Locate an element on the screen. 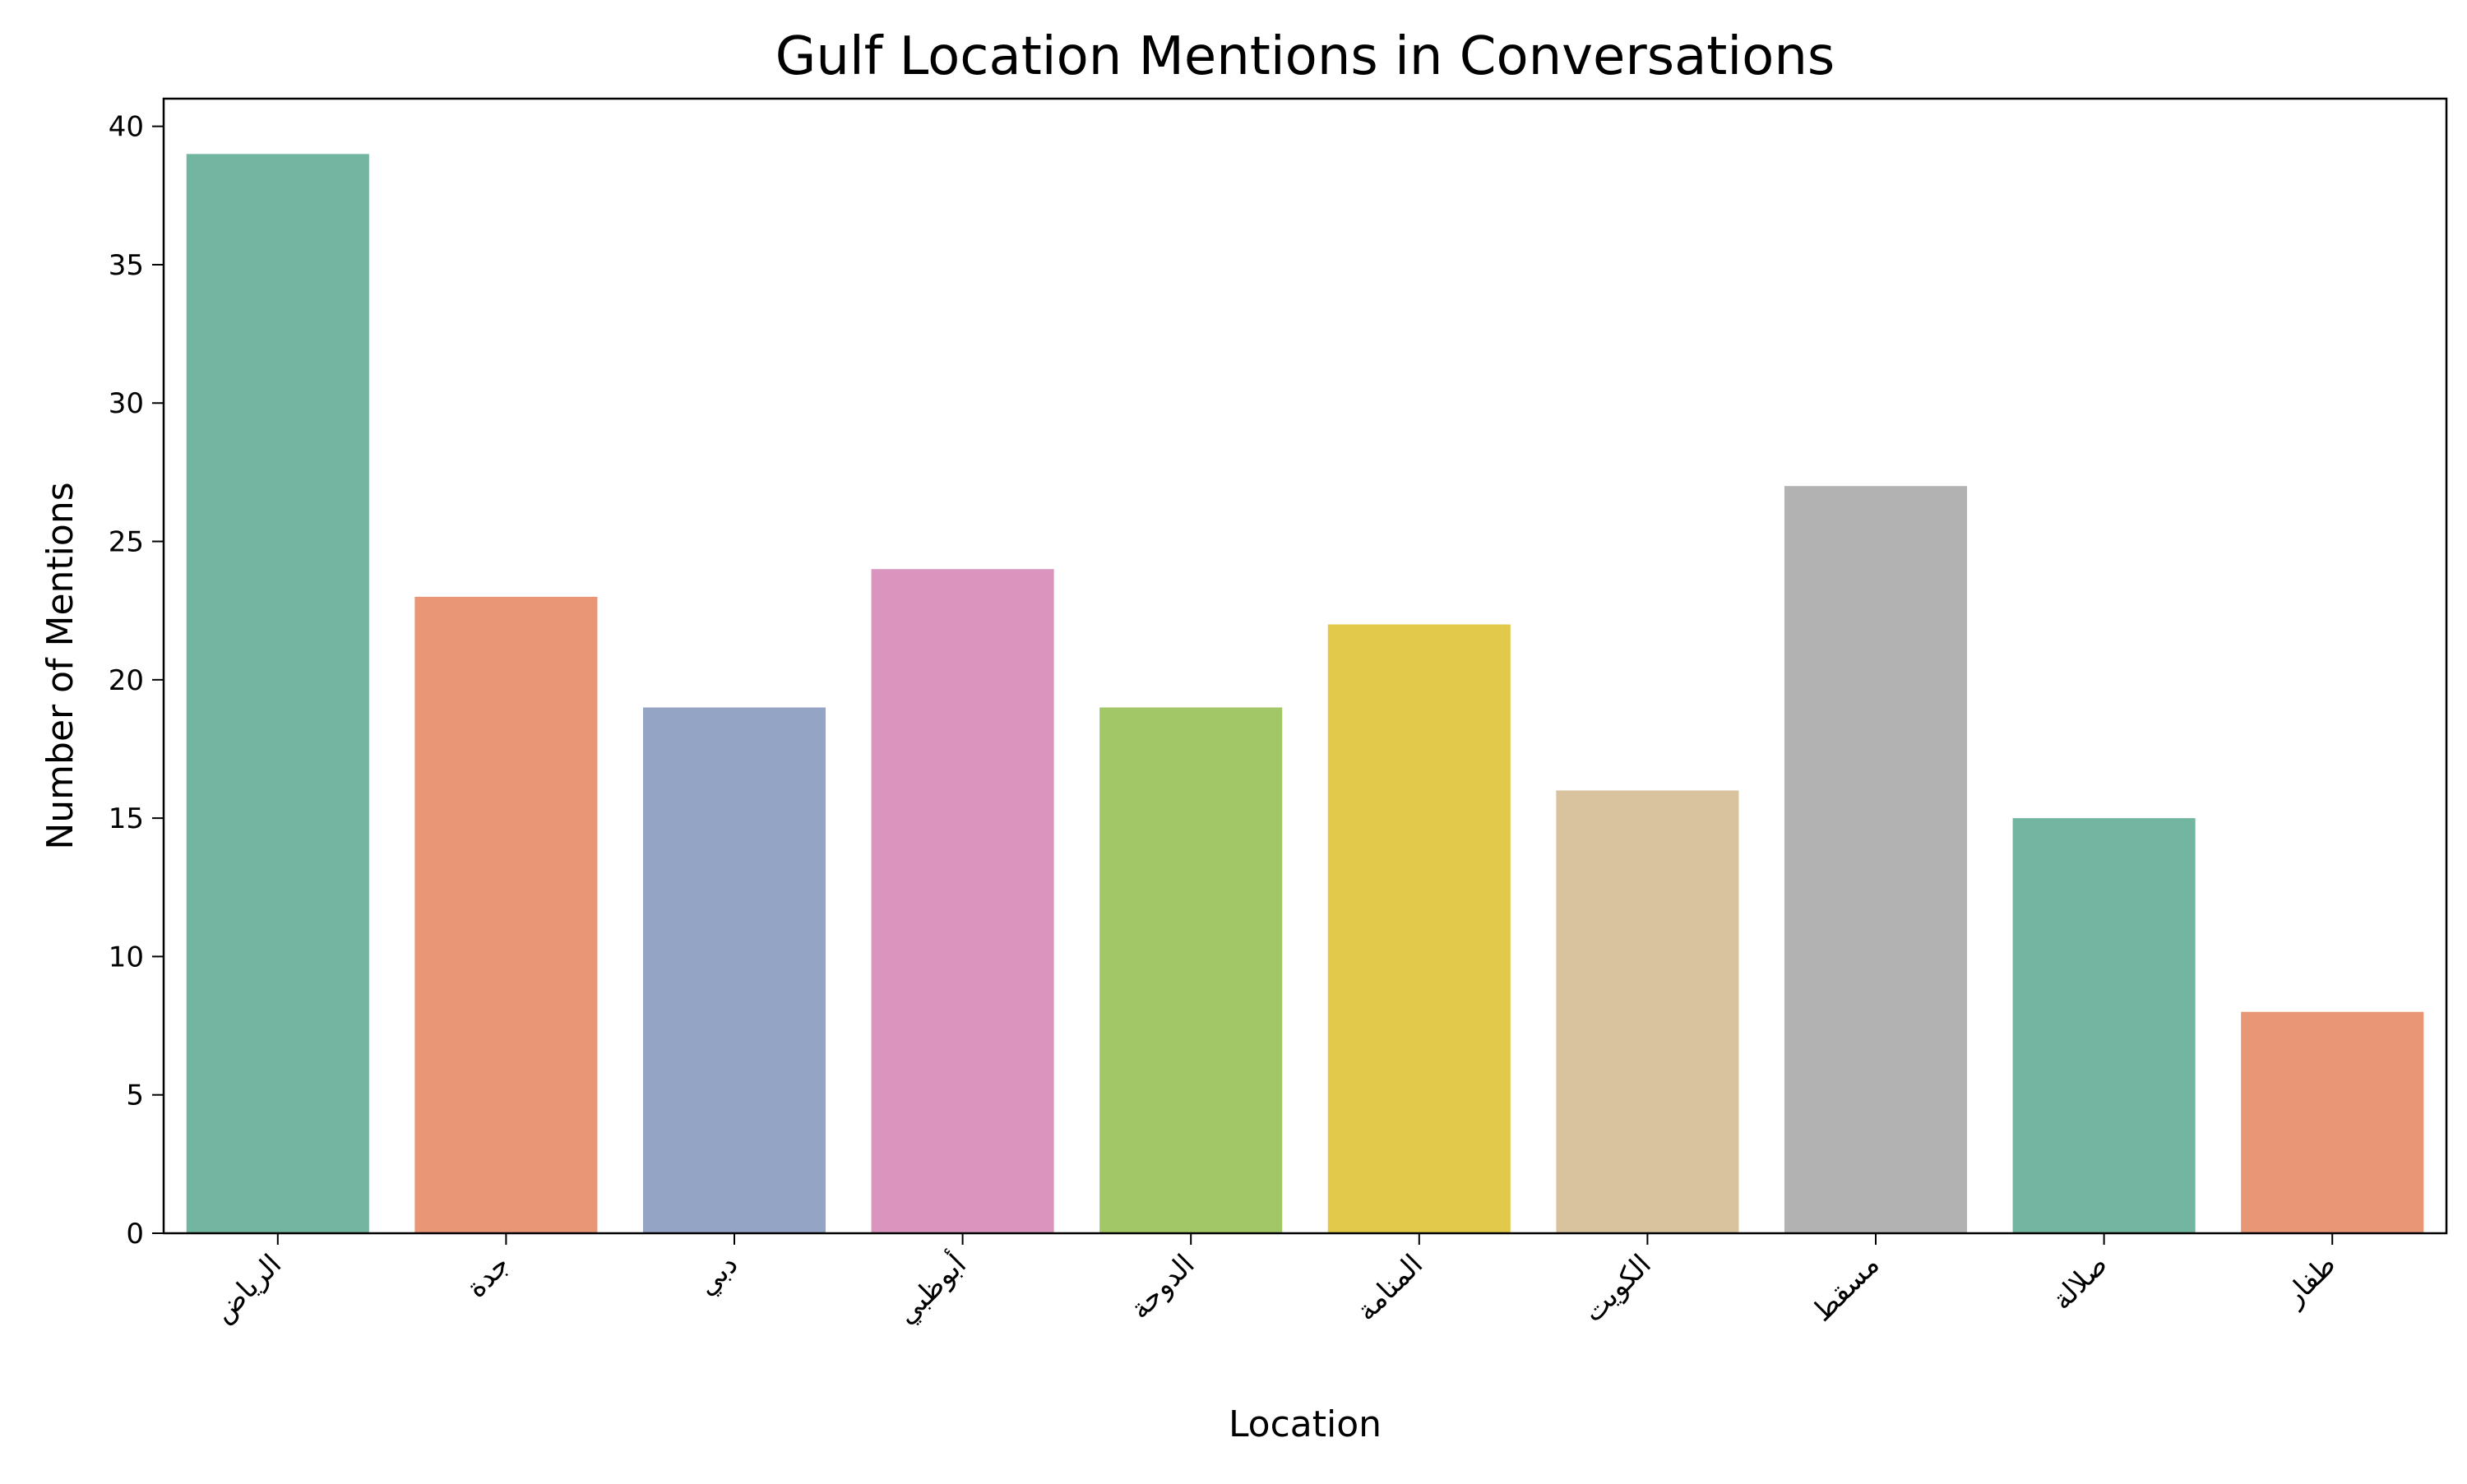 This screenshot has width=2467, height=1484. y-tick-label-5: 25 is located at coordinates (127, 543).